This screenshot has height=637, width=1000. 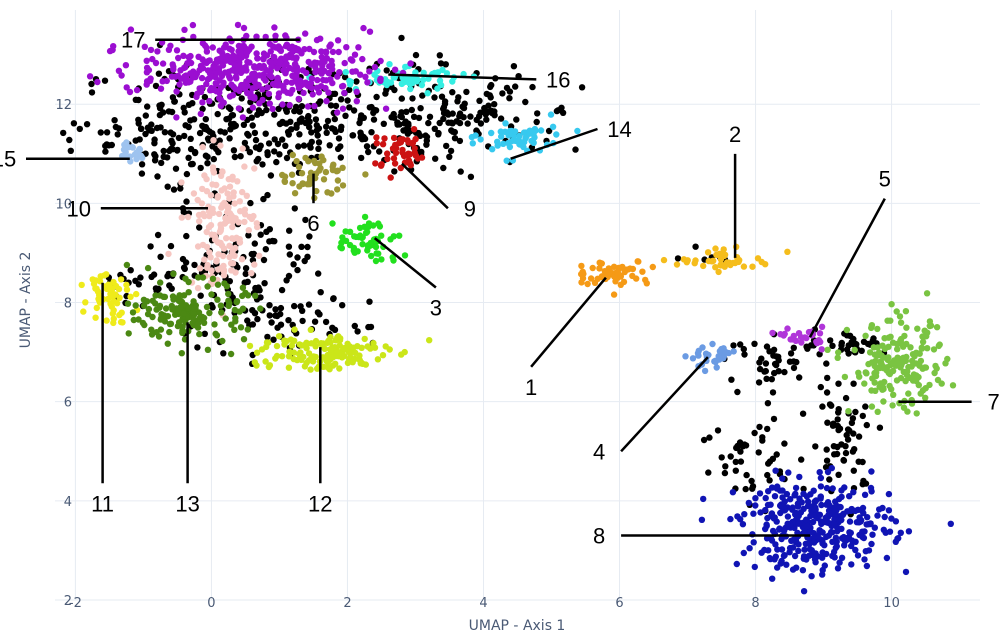 I want to click on cluster-label-6: 6, so click(x=313, y=223).